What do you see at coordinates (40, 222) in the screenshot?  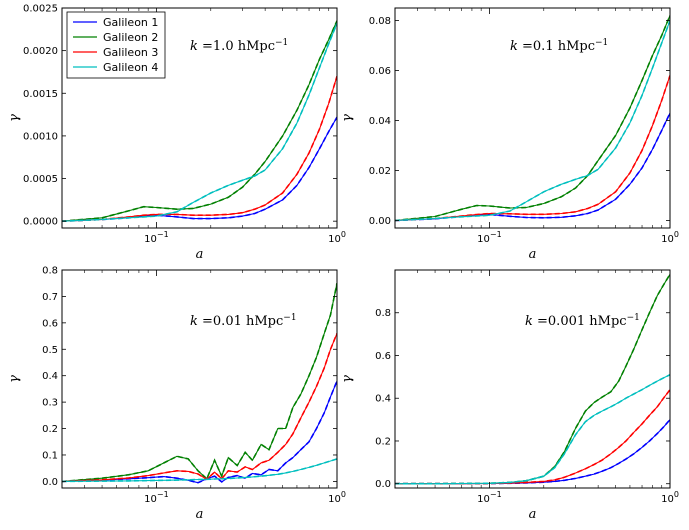 I see `y-tick-label: 0.0000` at bounding box center [40, 222].